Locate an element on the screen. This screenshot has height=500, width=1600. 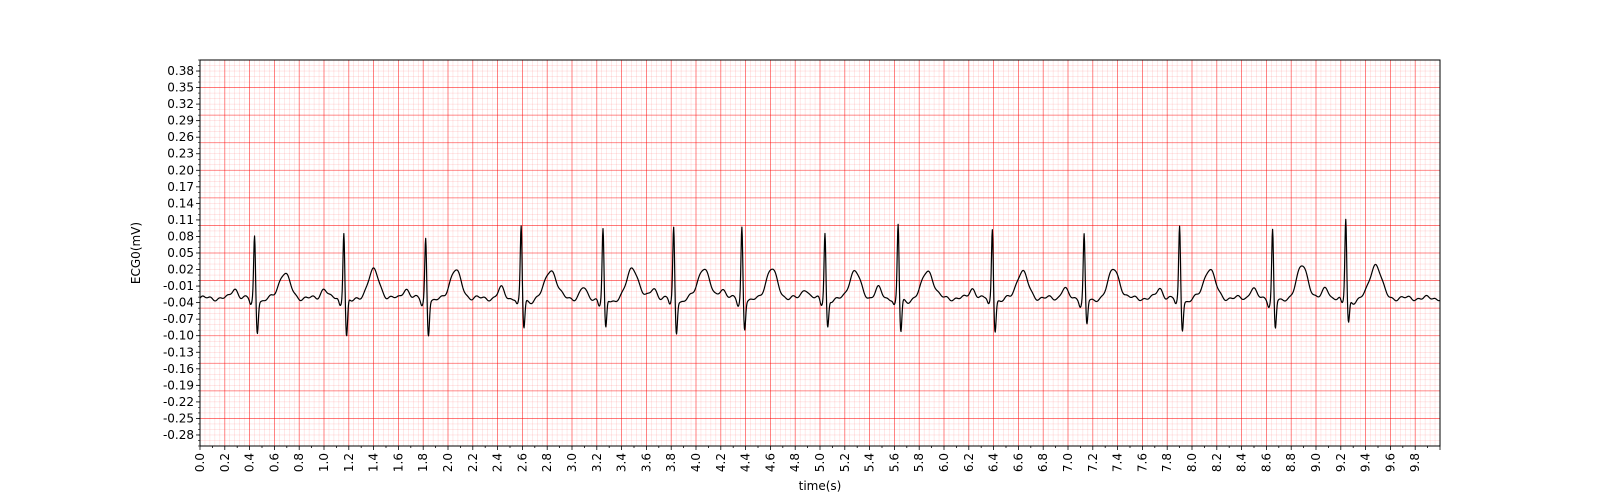
y-tick-label: 0.02 is located at coordinates (180, 270).